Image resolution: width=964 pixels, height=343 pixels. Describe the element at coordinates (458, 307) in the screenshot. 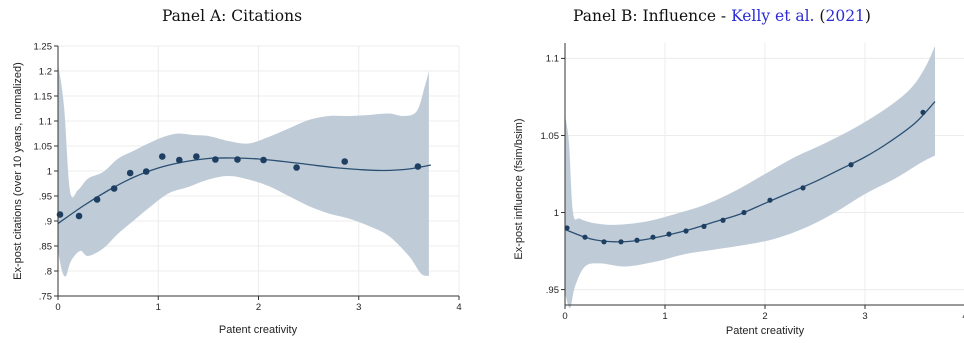

I see `panel-a-x-tick-label: 4` at that location.